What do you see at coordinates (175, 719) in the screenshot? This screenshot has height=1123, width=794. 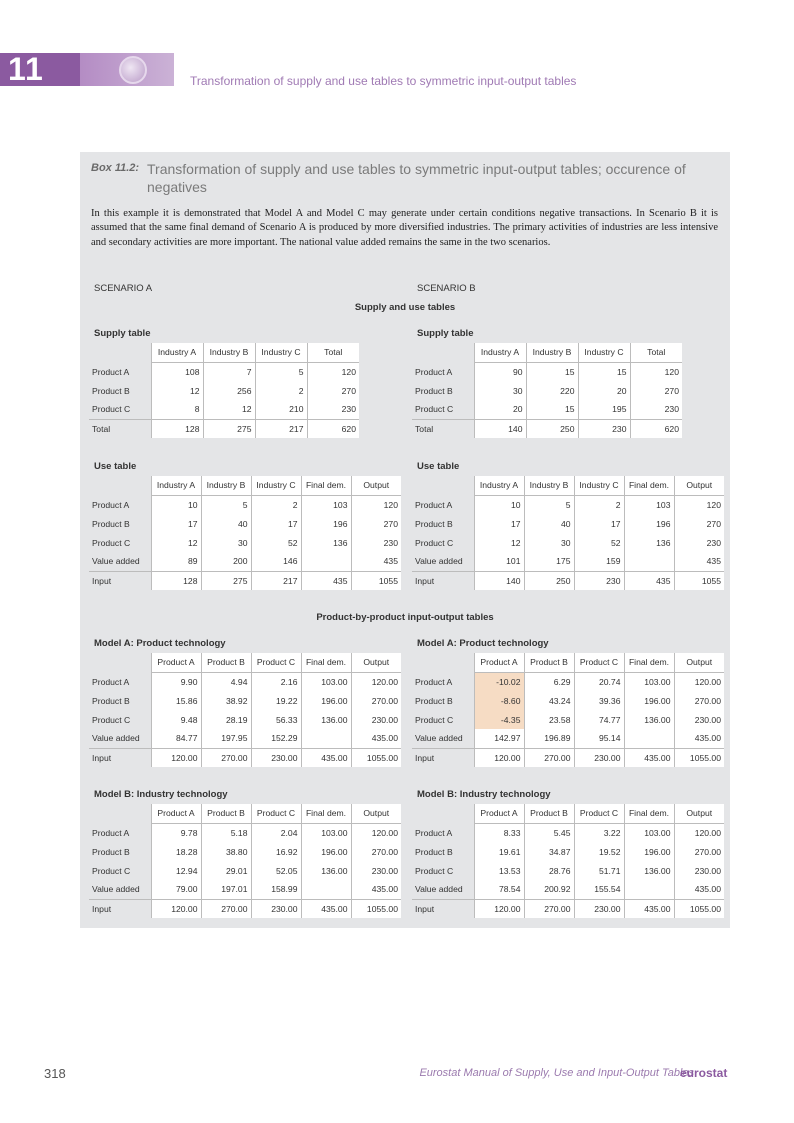 I see `table-cell: 9.48` at bounding box center [175, 719].